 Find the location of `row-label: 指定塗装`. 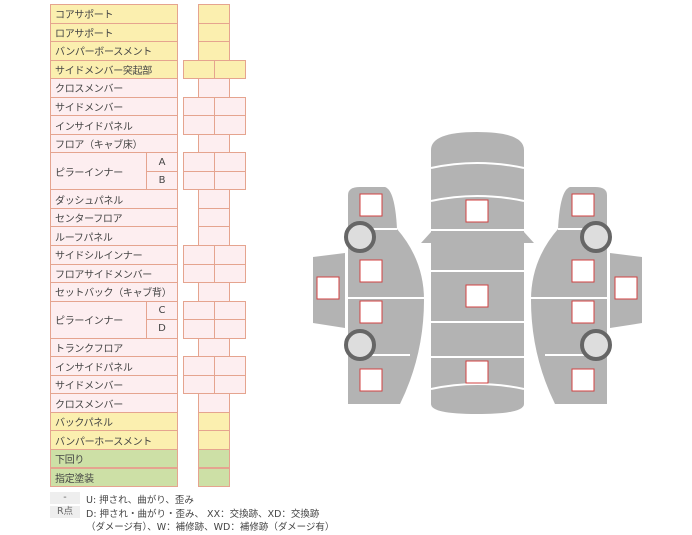

row-label: 指定塗装 is located at coordinates (114, 477).